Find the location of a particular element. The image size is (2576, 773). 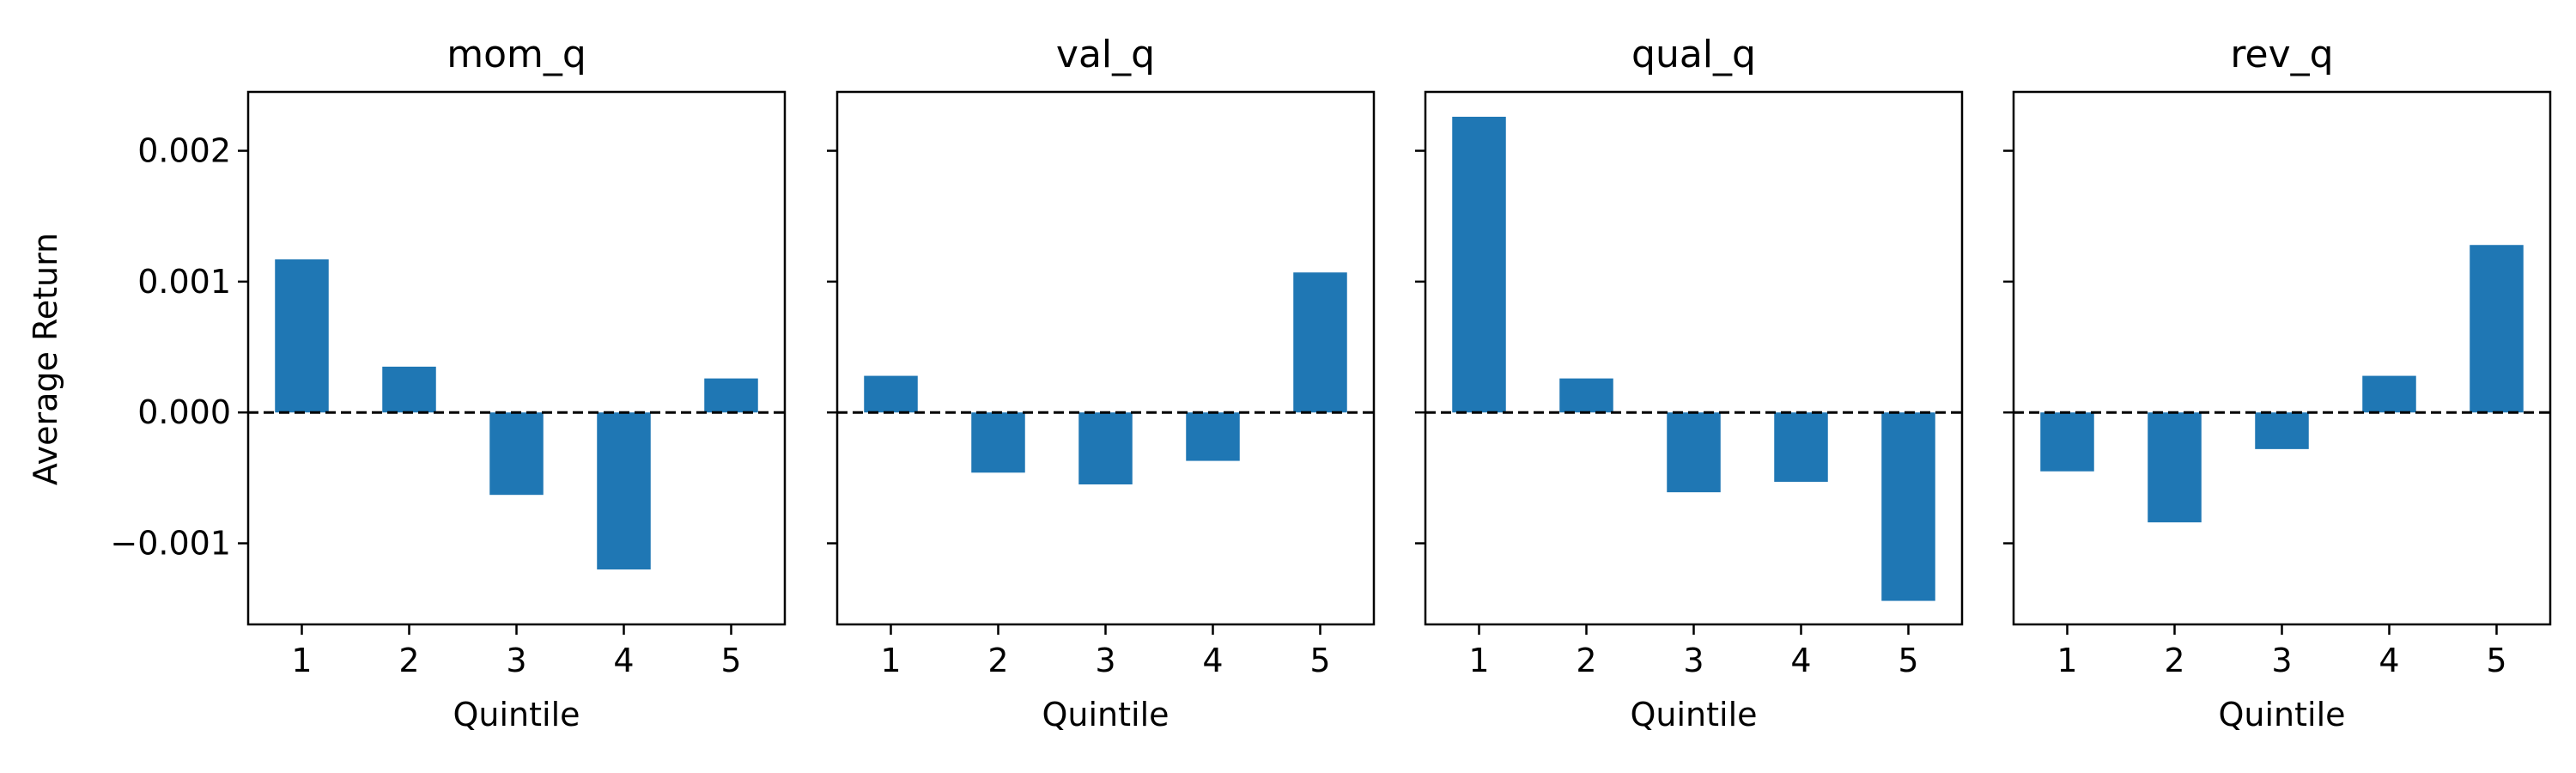

y-tick-label: 0.002 is located at coordinates (184, 151).